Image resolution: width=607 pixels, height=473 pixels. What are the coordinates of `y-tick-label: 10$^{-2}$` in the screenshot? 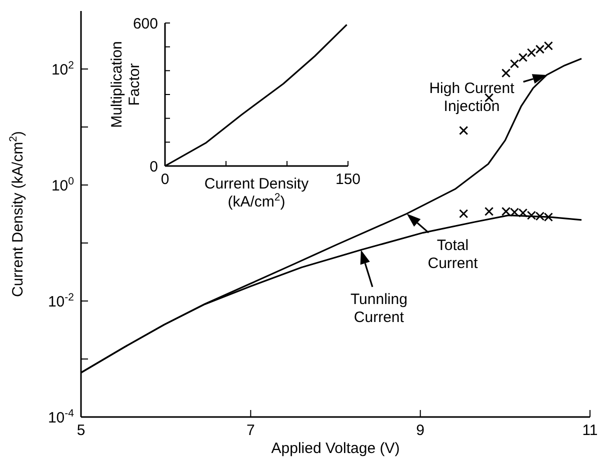 It's located at (61, 300).